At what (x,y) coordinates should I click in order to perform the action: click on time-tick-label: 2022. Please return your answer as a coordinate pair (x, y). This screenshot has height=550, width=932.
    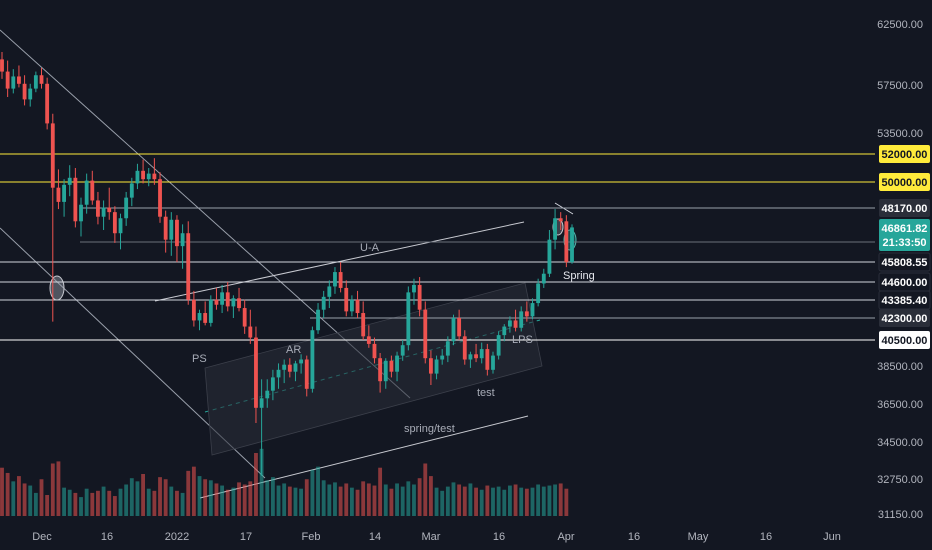
    Looking at the image, I should click on (177, 537).